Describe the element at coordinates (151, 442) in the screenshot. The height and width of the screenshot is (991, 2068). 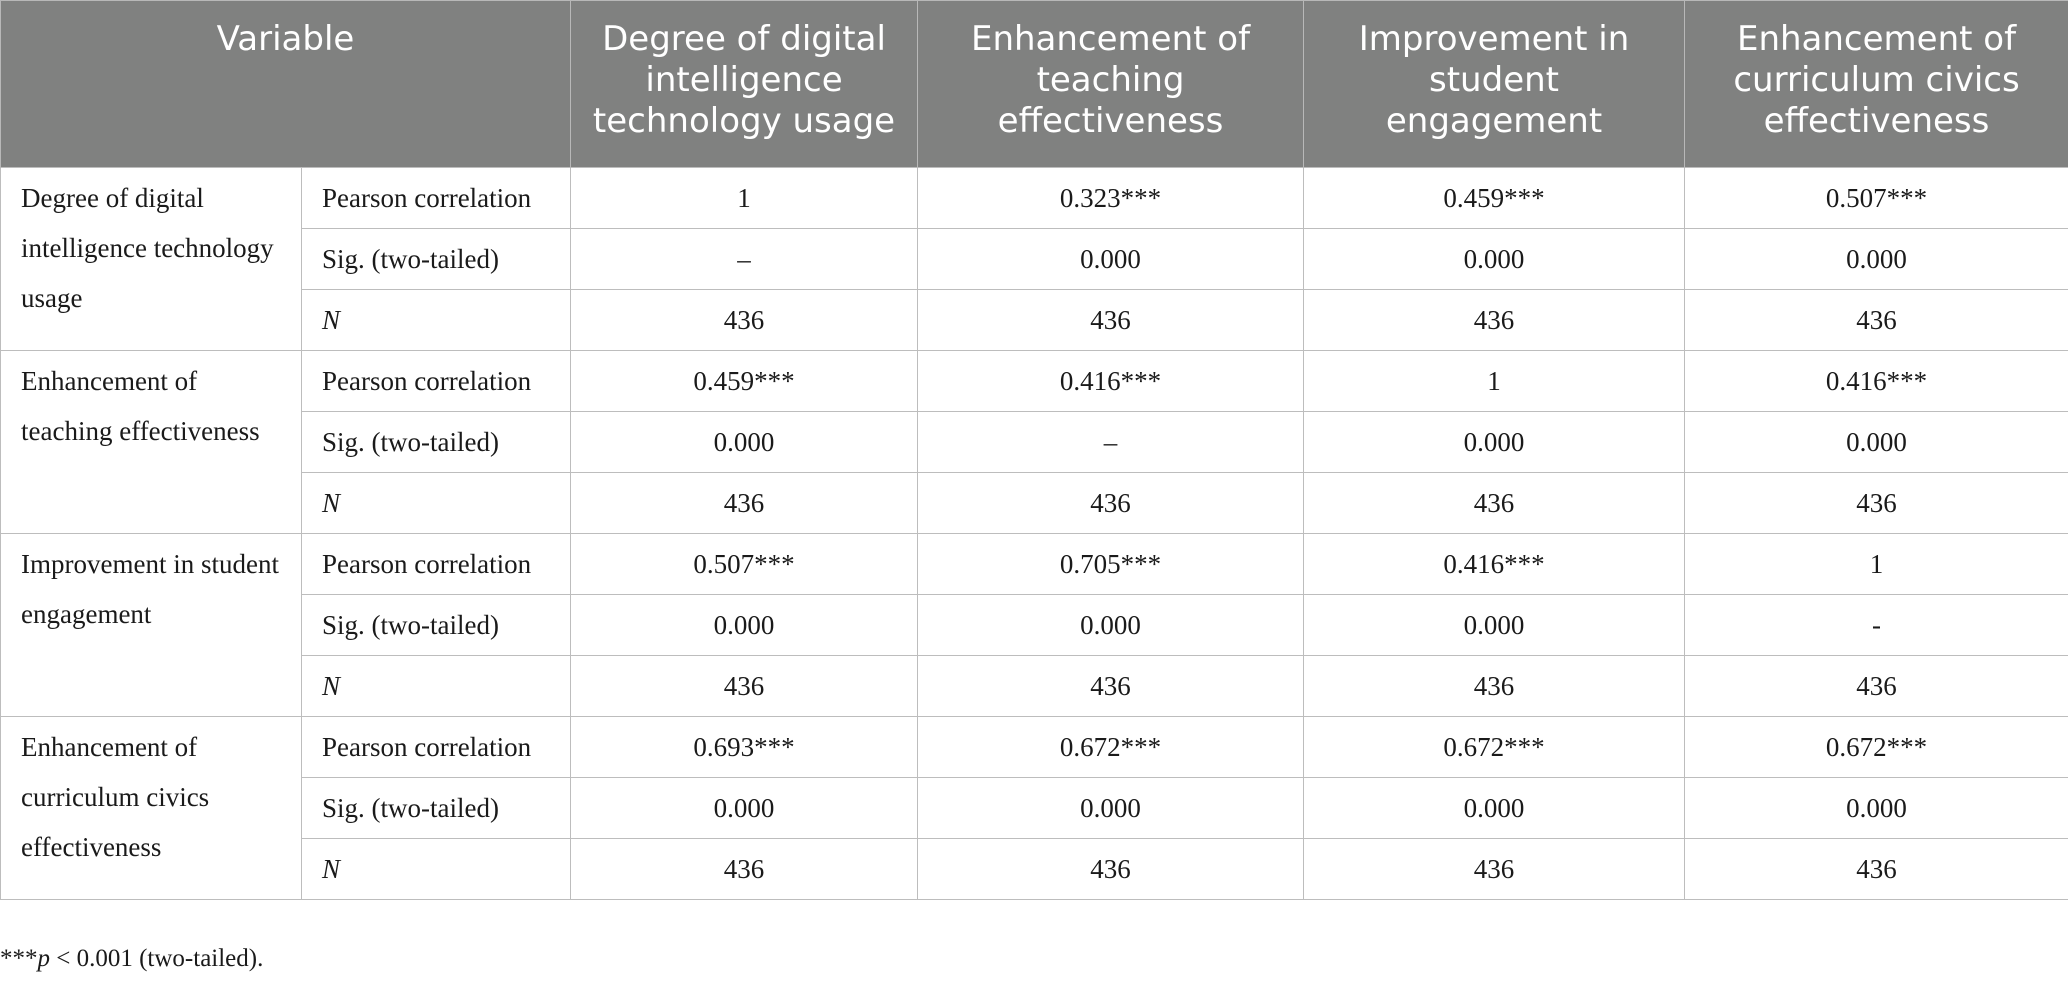
I see `group-label: Enhancement of teaching effectiveness` at that location.